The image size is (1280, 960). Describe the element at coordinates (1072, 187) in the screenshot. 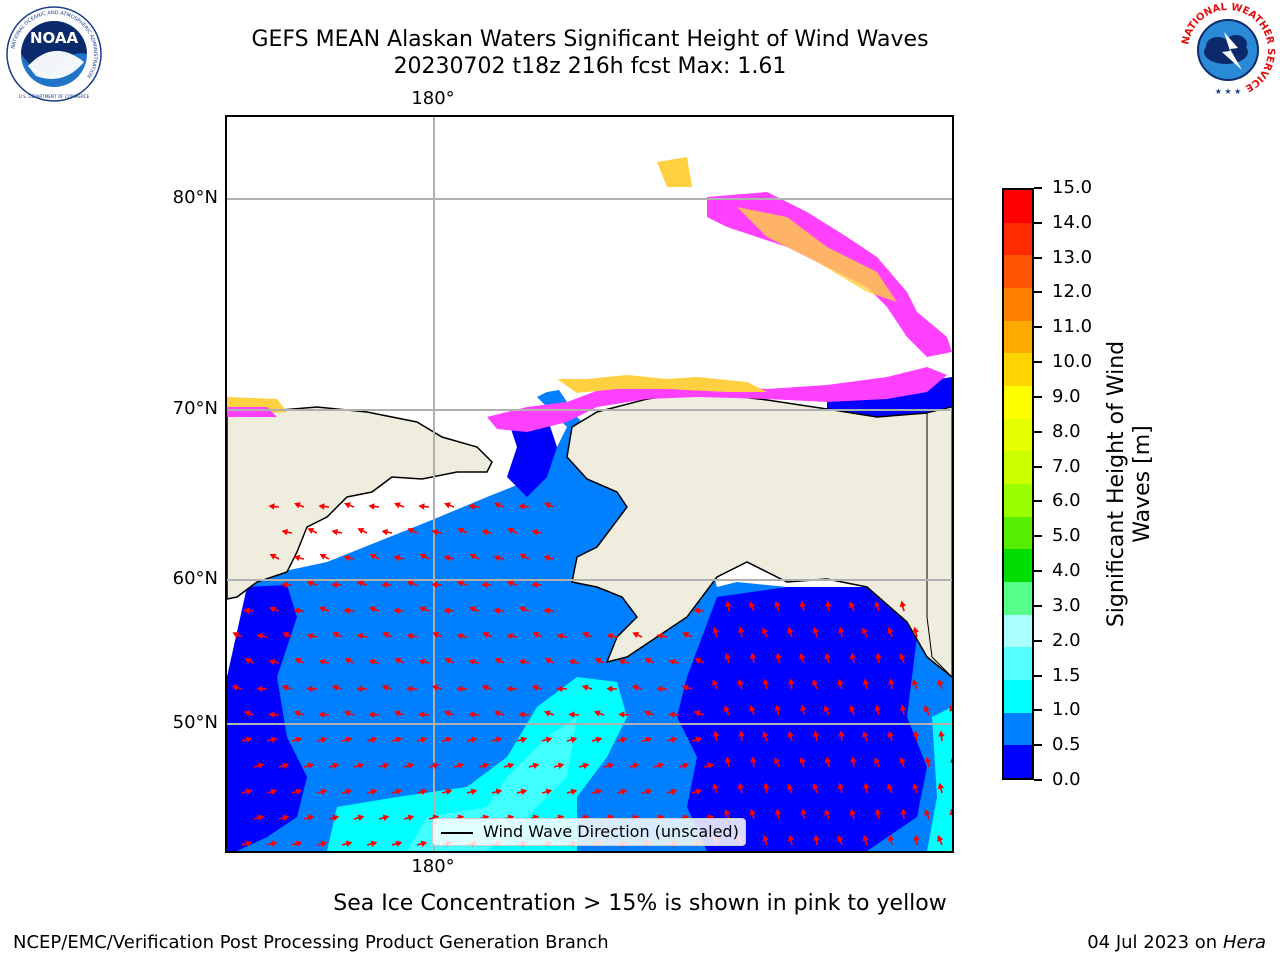

I see `colorbar-tick-label: 15.0` at that location.